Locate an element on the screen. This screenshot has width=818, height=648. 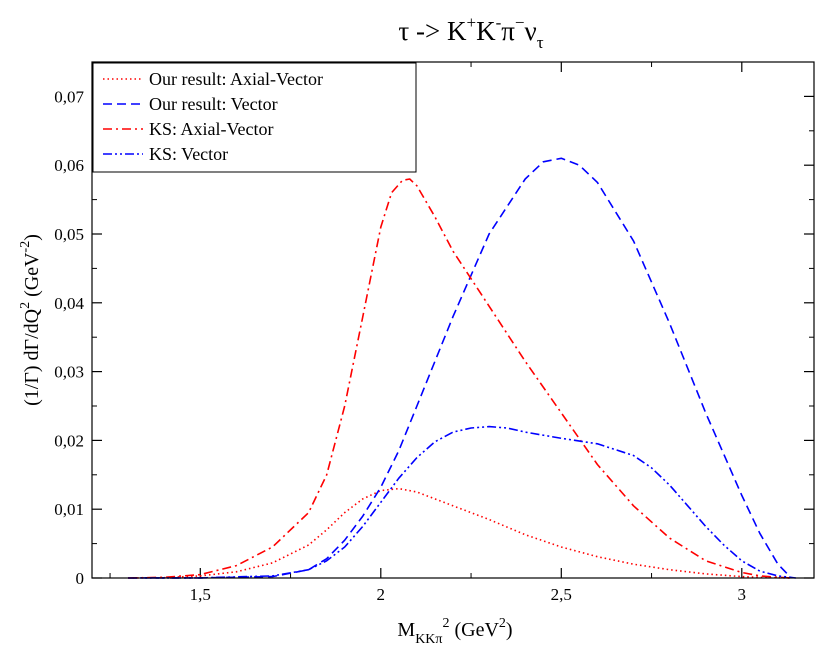
y-tick-label: 0,05 is located at coordinates (69, 234).